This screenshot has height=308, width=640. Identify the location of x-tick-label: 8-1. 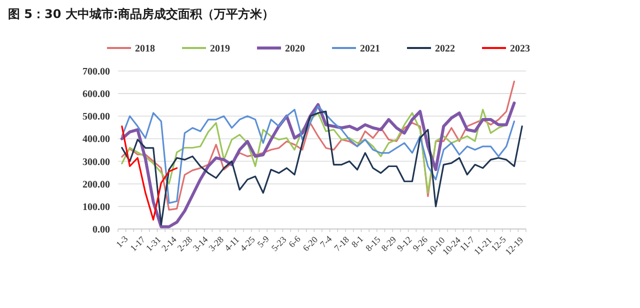
(358, 242).